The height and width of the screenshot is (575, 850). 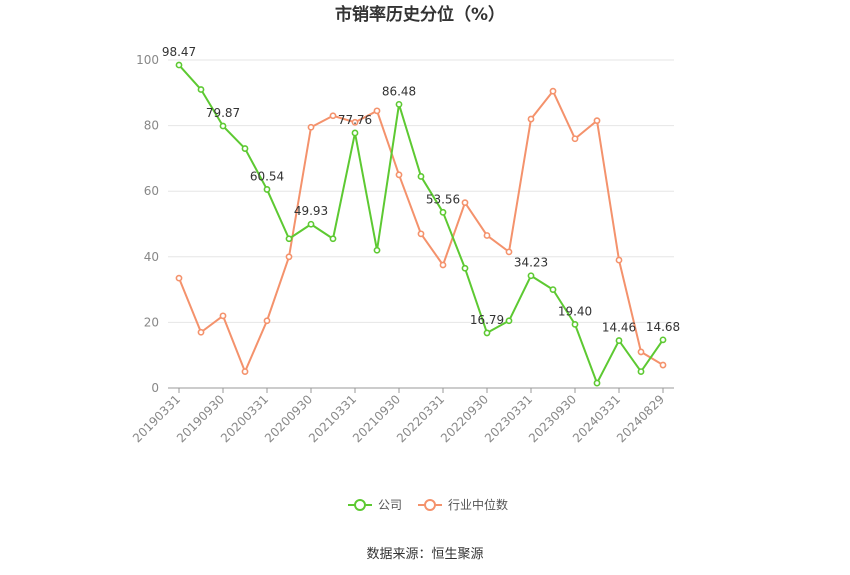 I want to click on data-label: 16.79, so click(x=487, y=320).